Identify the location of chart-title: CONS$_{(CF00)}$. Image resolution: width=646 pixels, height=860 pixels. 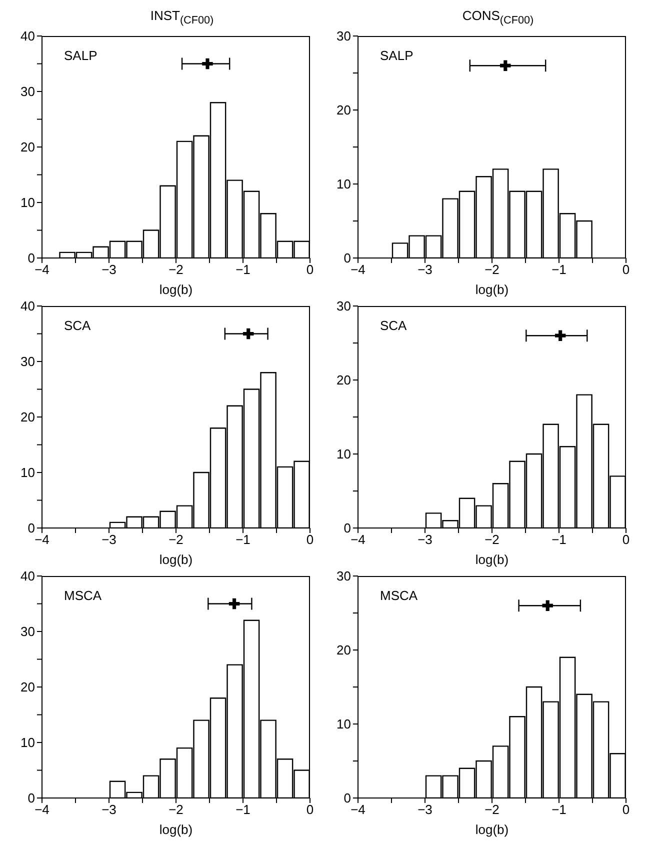
(498, 18).